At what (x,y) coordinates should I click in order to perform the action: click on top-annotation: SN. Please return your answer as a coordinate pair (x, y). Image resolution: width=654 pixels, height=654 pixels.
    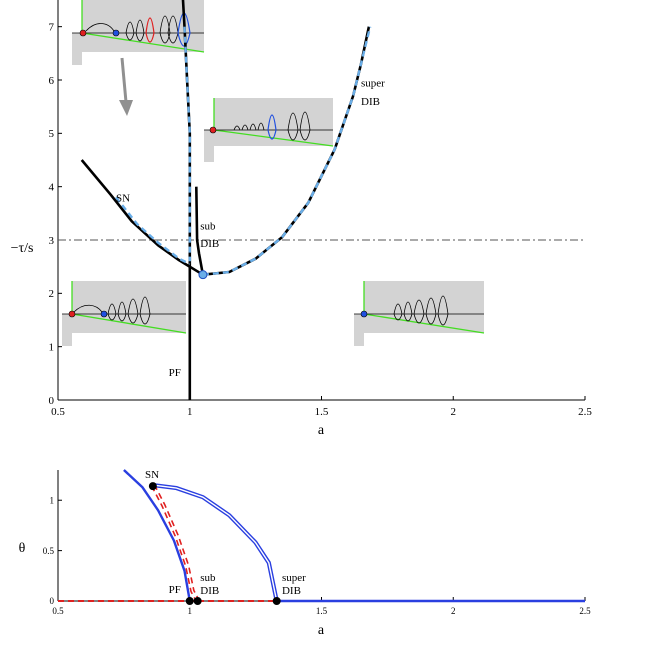
    Looking at the image, I should click on (123, 199).